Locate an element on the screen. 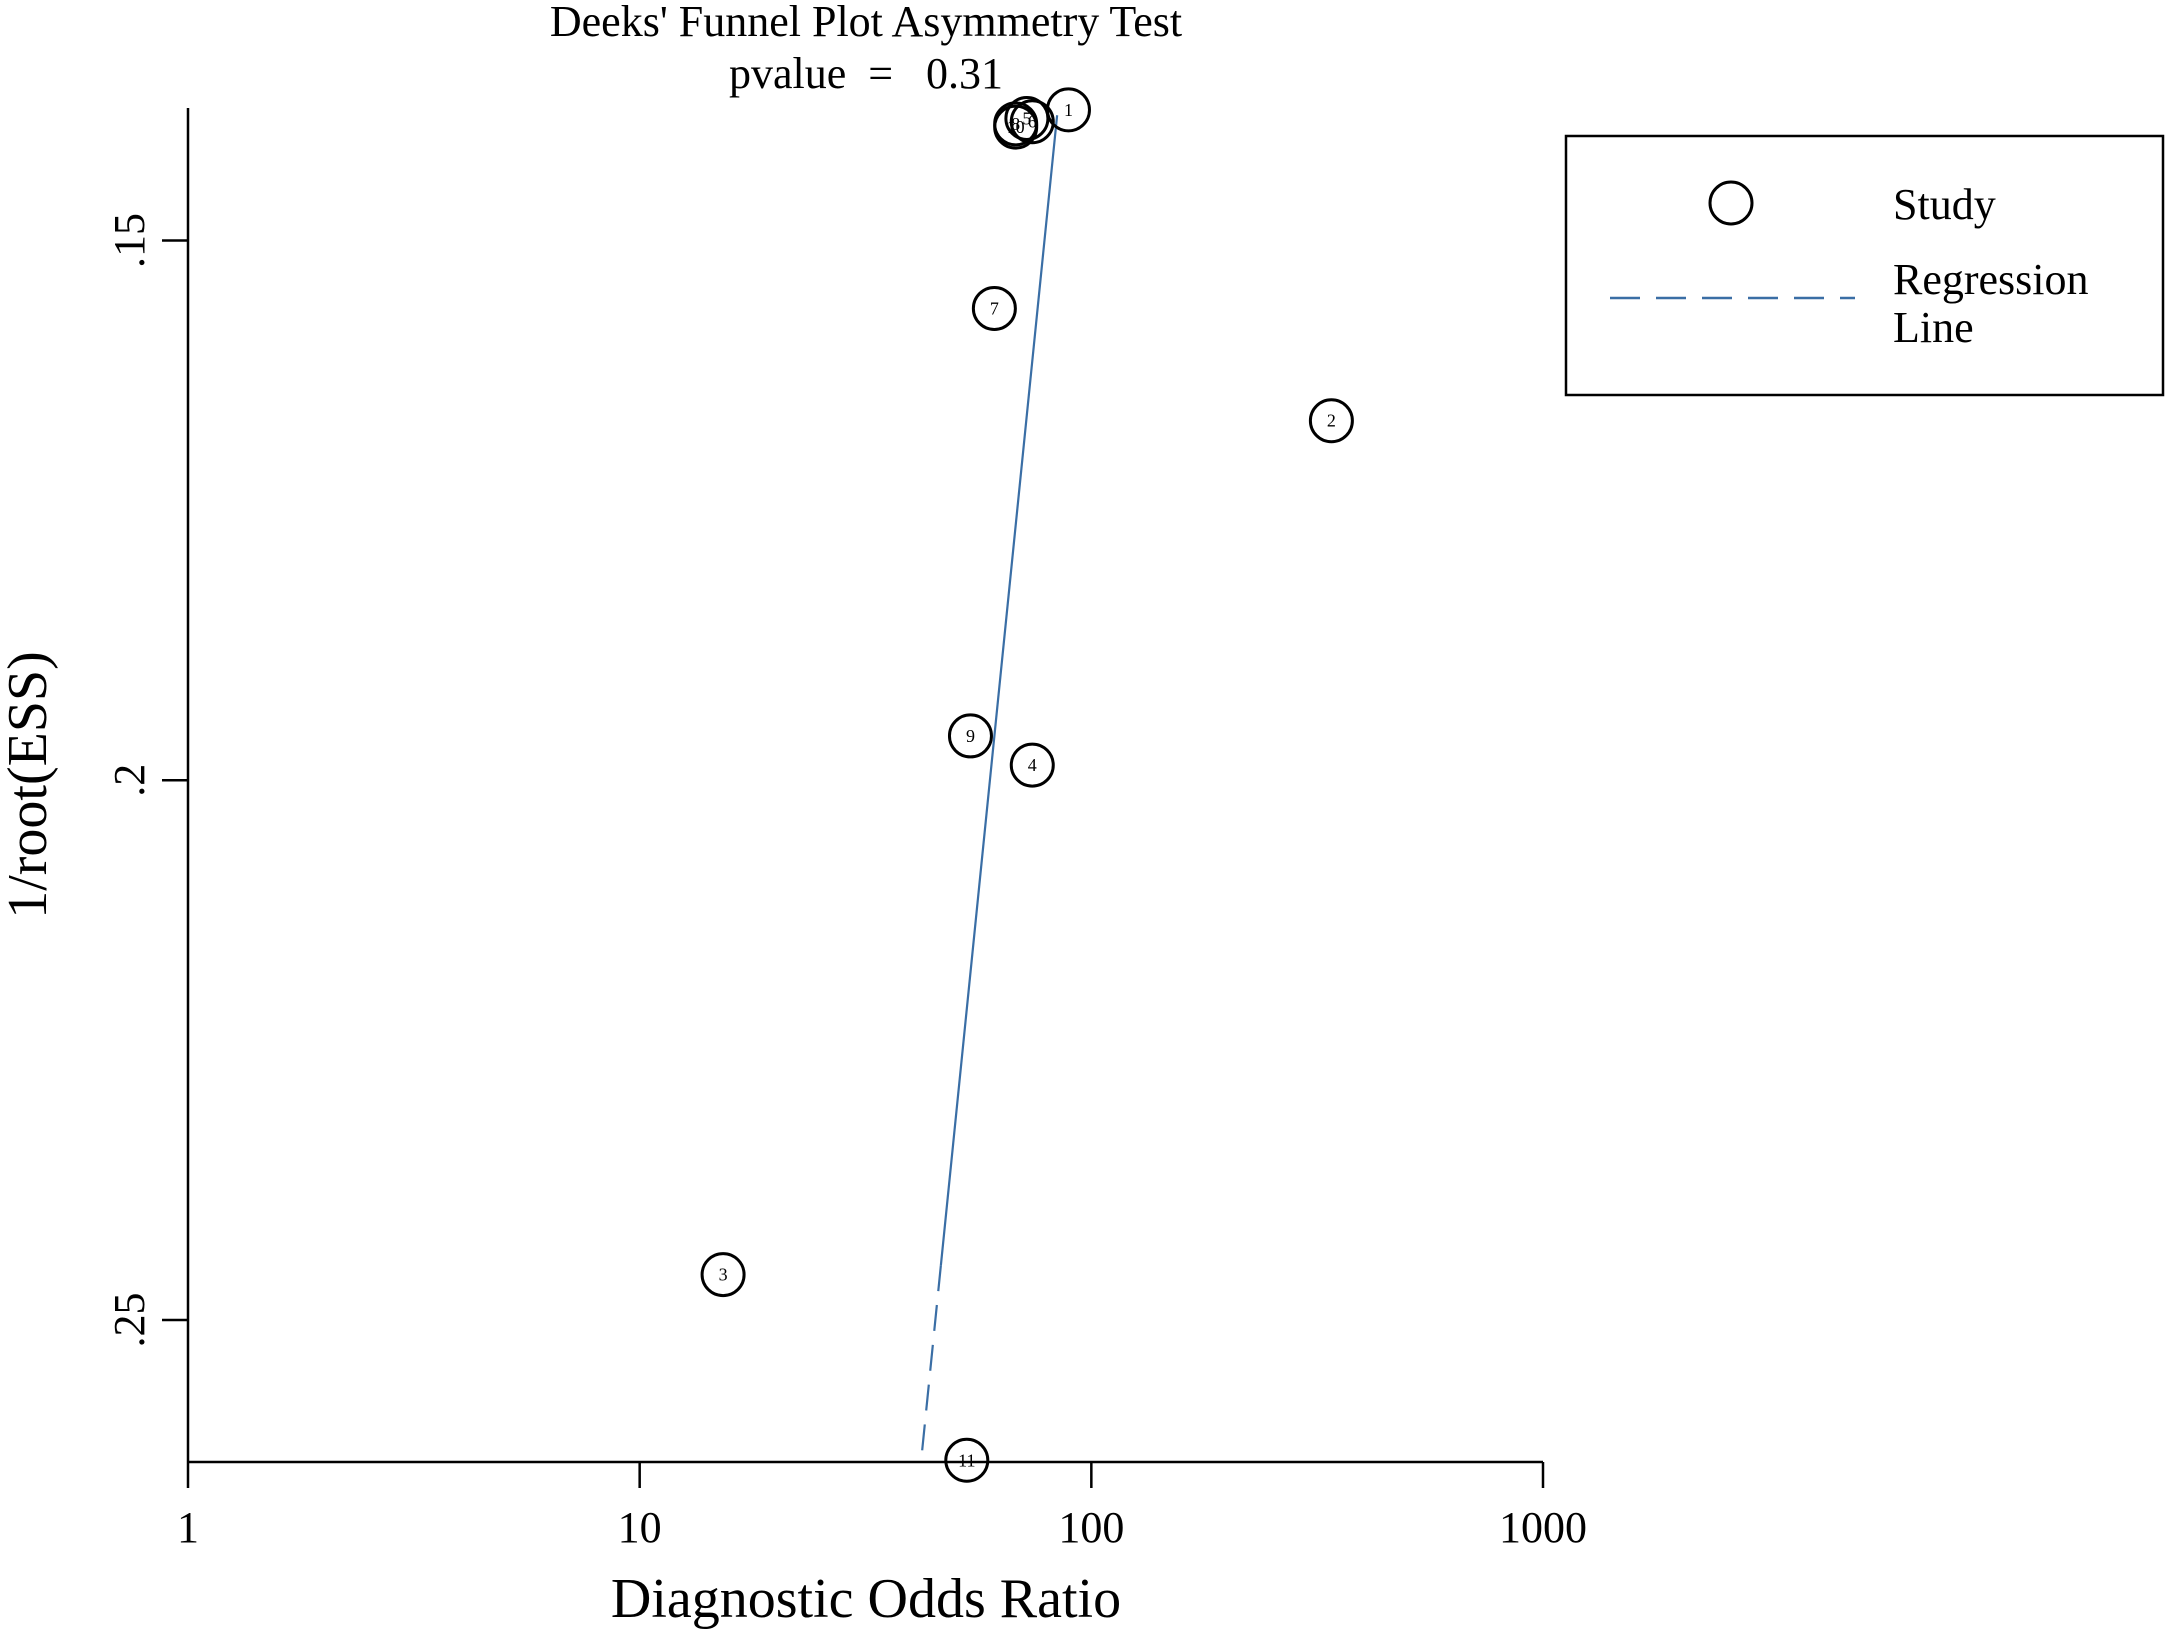 This screenshot has width=2165, height=1632. study-point: 4 is located at coordinates (1032, 765).